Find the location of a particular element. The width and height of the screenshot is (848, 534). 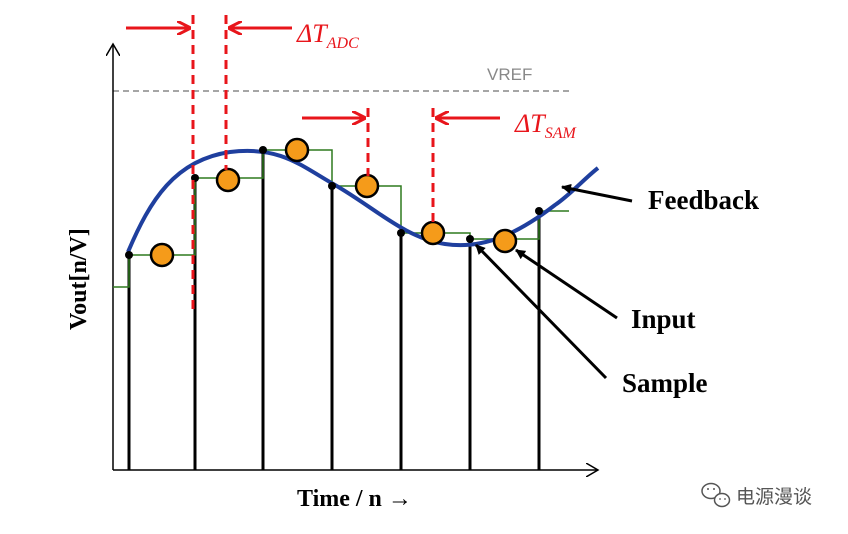

feedback-curve is located at coordinates (363, 200).